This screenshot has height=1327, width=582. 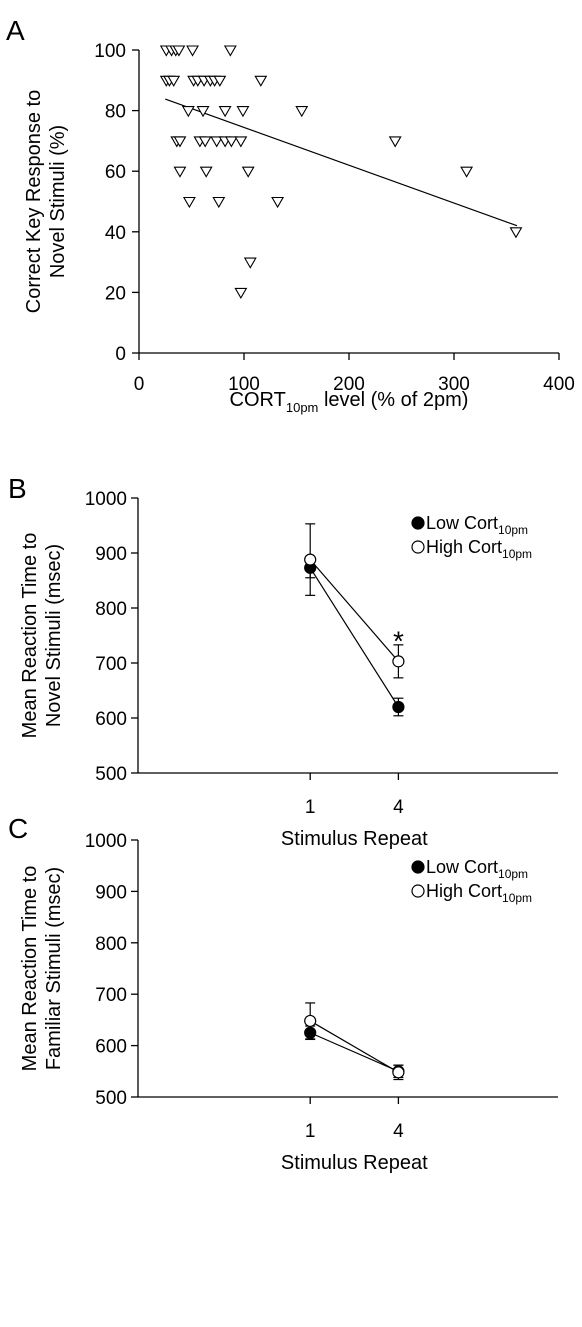 What do you see at coordinates (54, 635) in the screenshot?
I see `b-ylabel-line: Novel Stimuli (msec)` at bounding box center [54, 635].